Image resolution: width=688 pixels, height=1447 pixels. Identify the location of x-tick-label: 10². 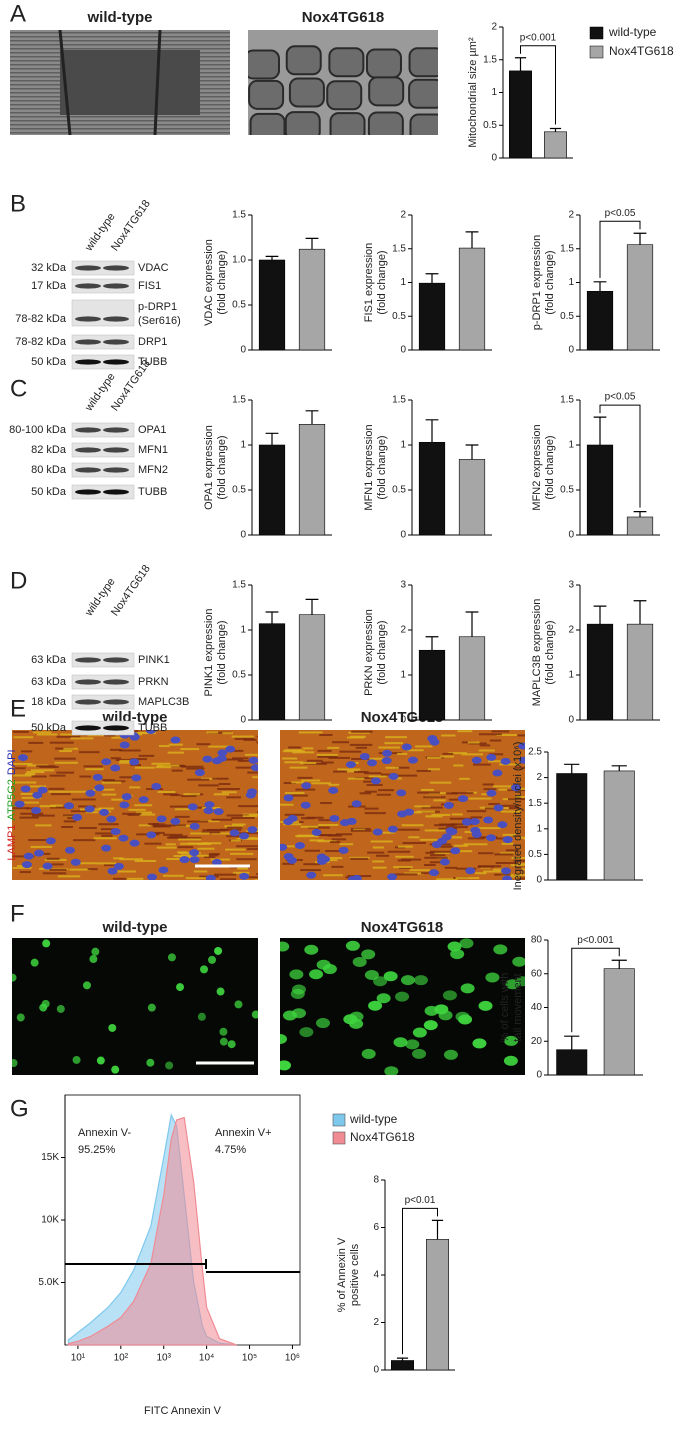
(121, 1358).